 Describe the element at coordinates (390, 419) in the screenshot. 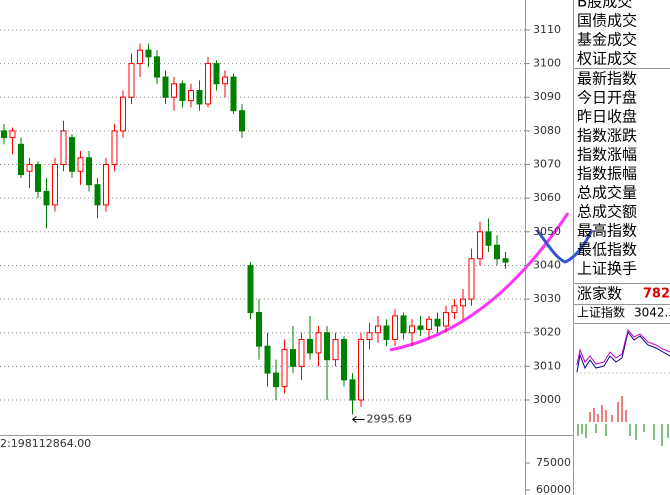

I see `annotation: 2995.69` at that location.